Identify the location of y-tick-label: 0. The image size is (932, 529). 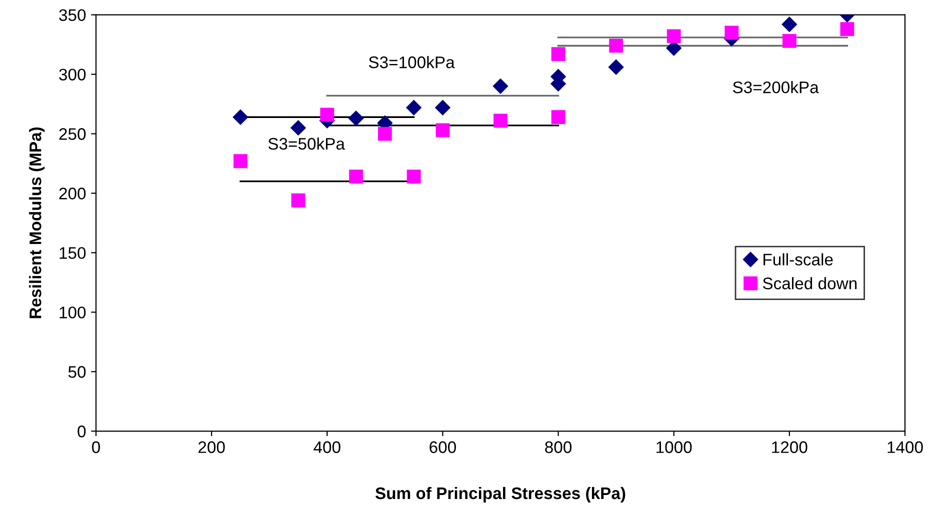
(82, 432).